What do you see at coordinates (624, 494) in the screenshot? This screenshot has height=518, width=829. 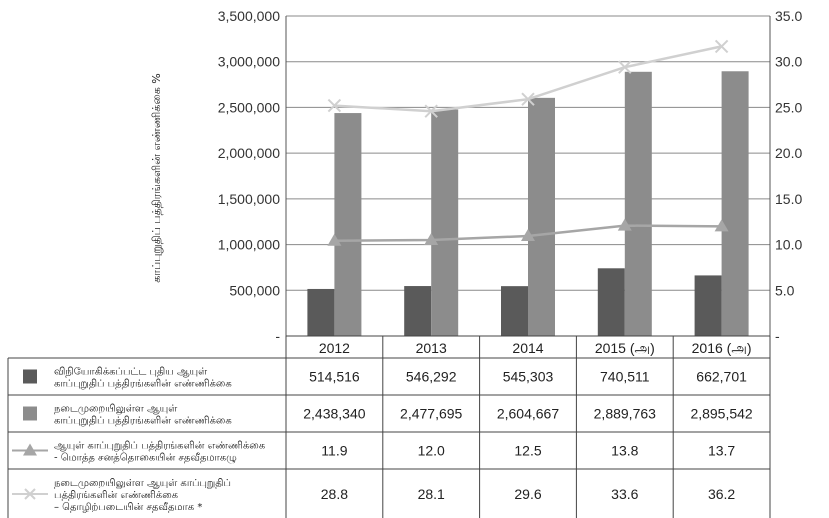 I see `data-label: 33.6` at bounding box center [624, 494].